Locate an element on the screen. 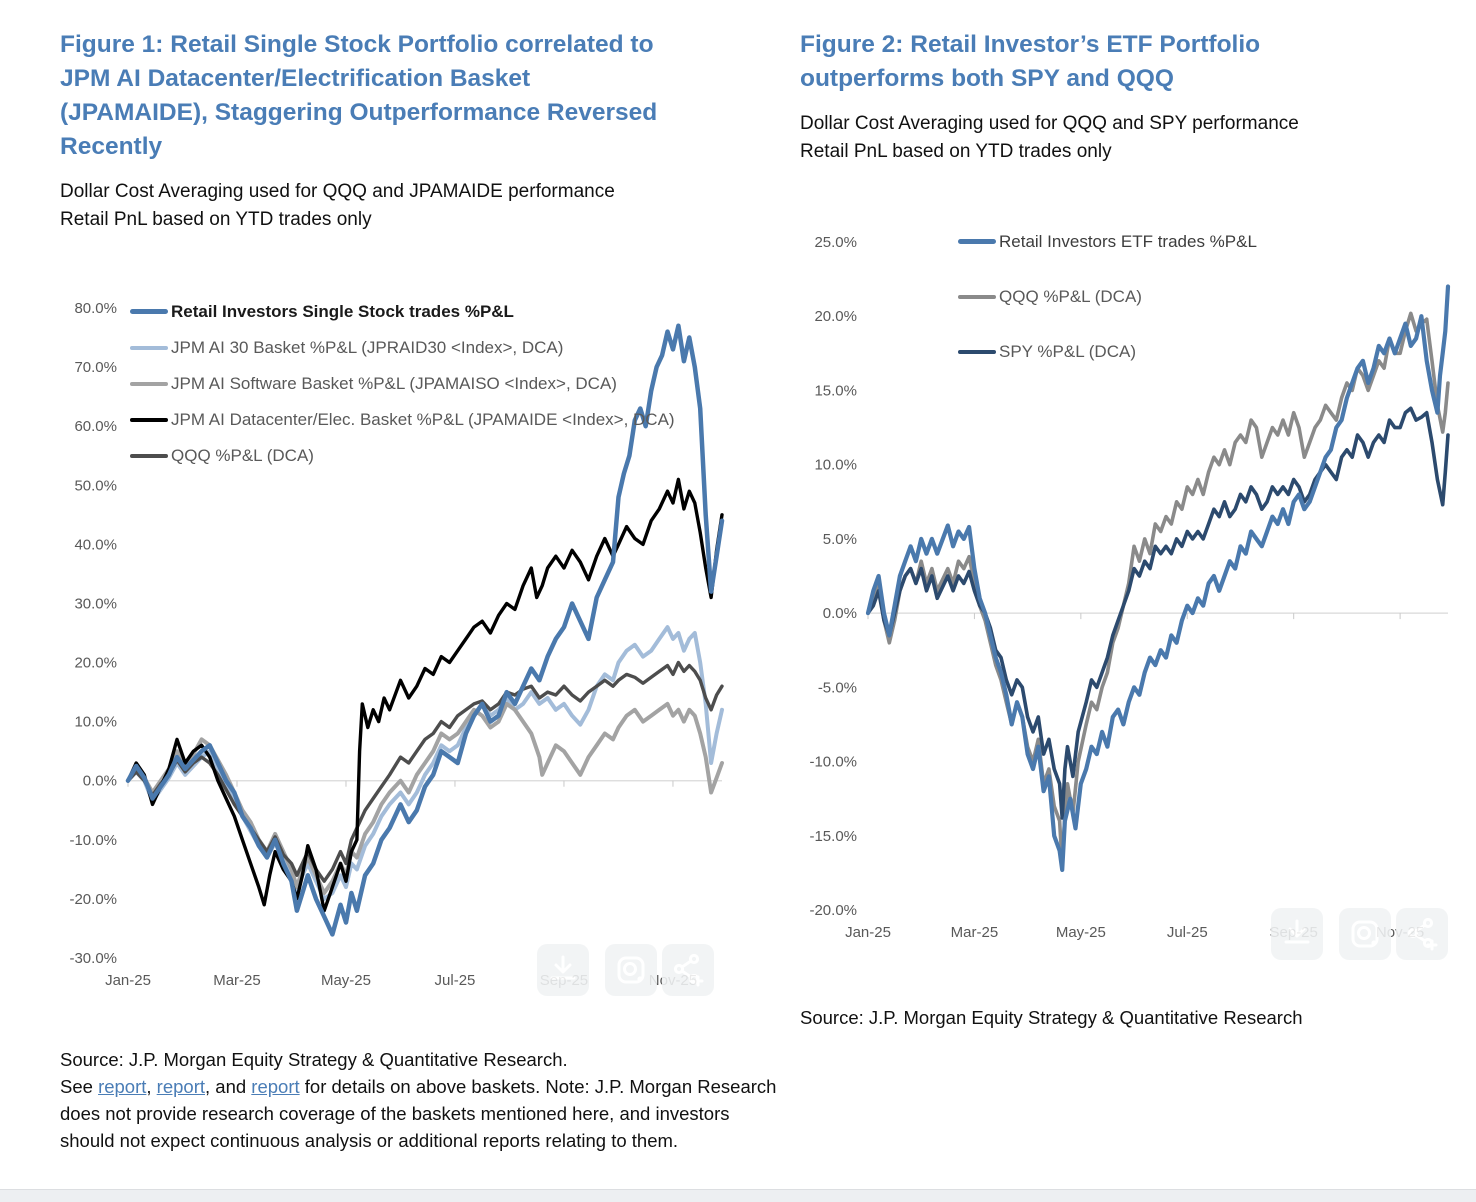 The height and width of the screenshot is (1202, 1476). y-axis-label: -5.0% is located at coordinates (837, 687).